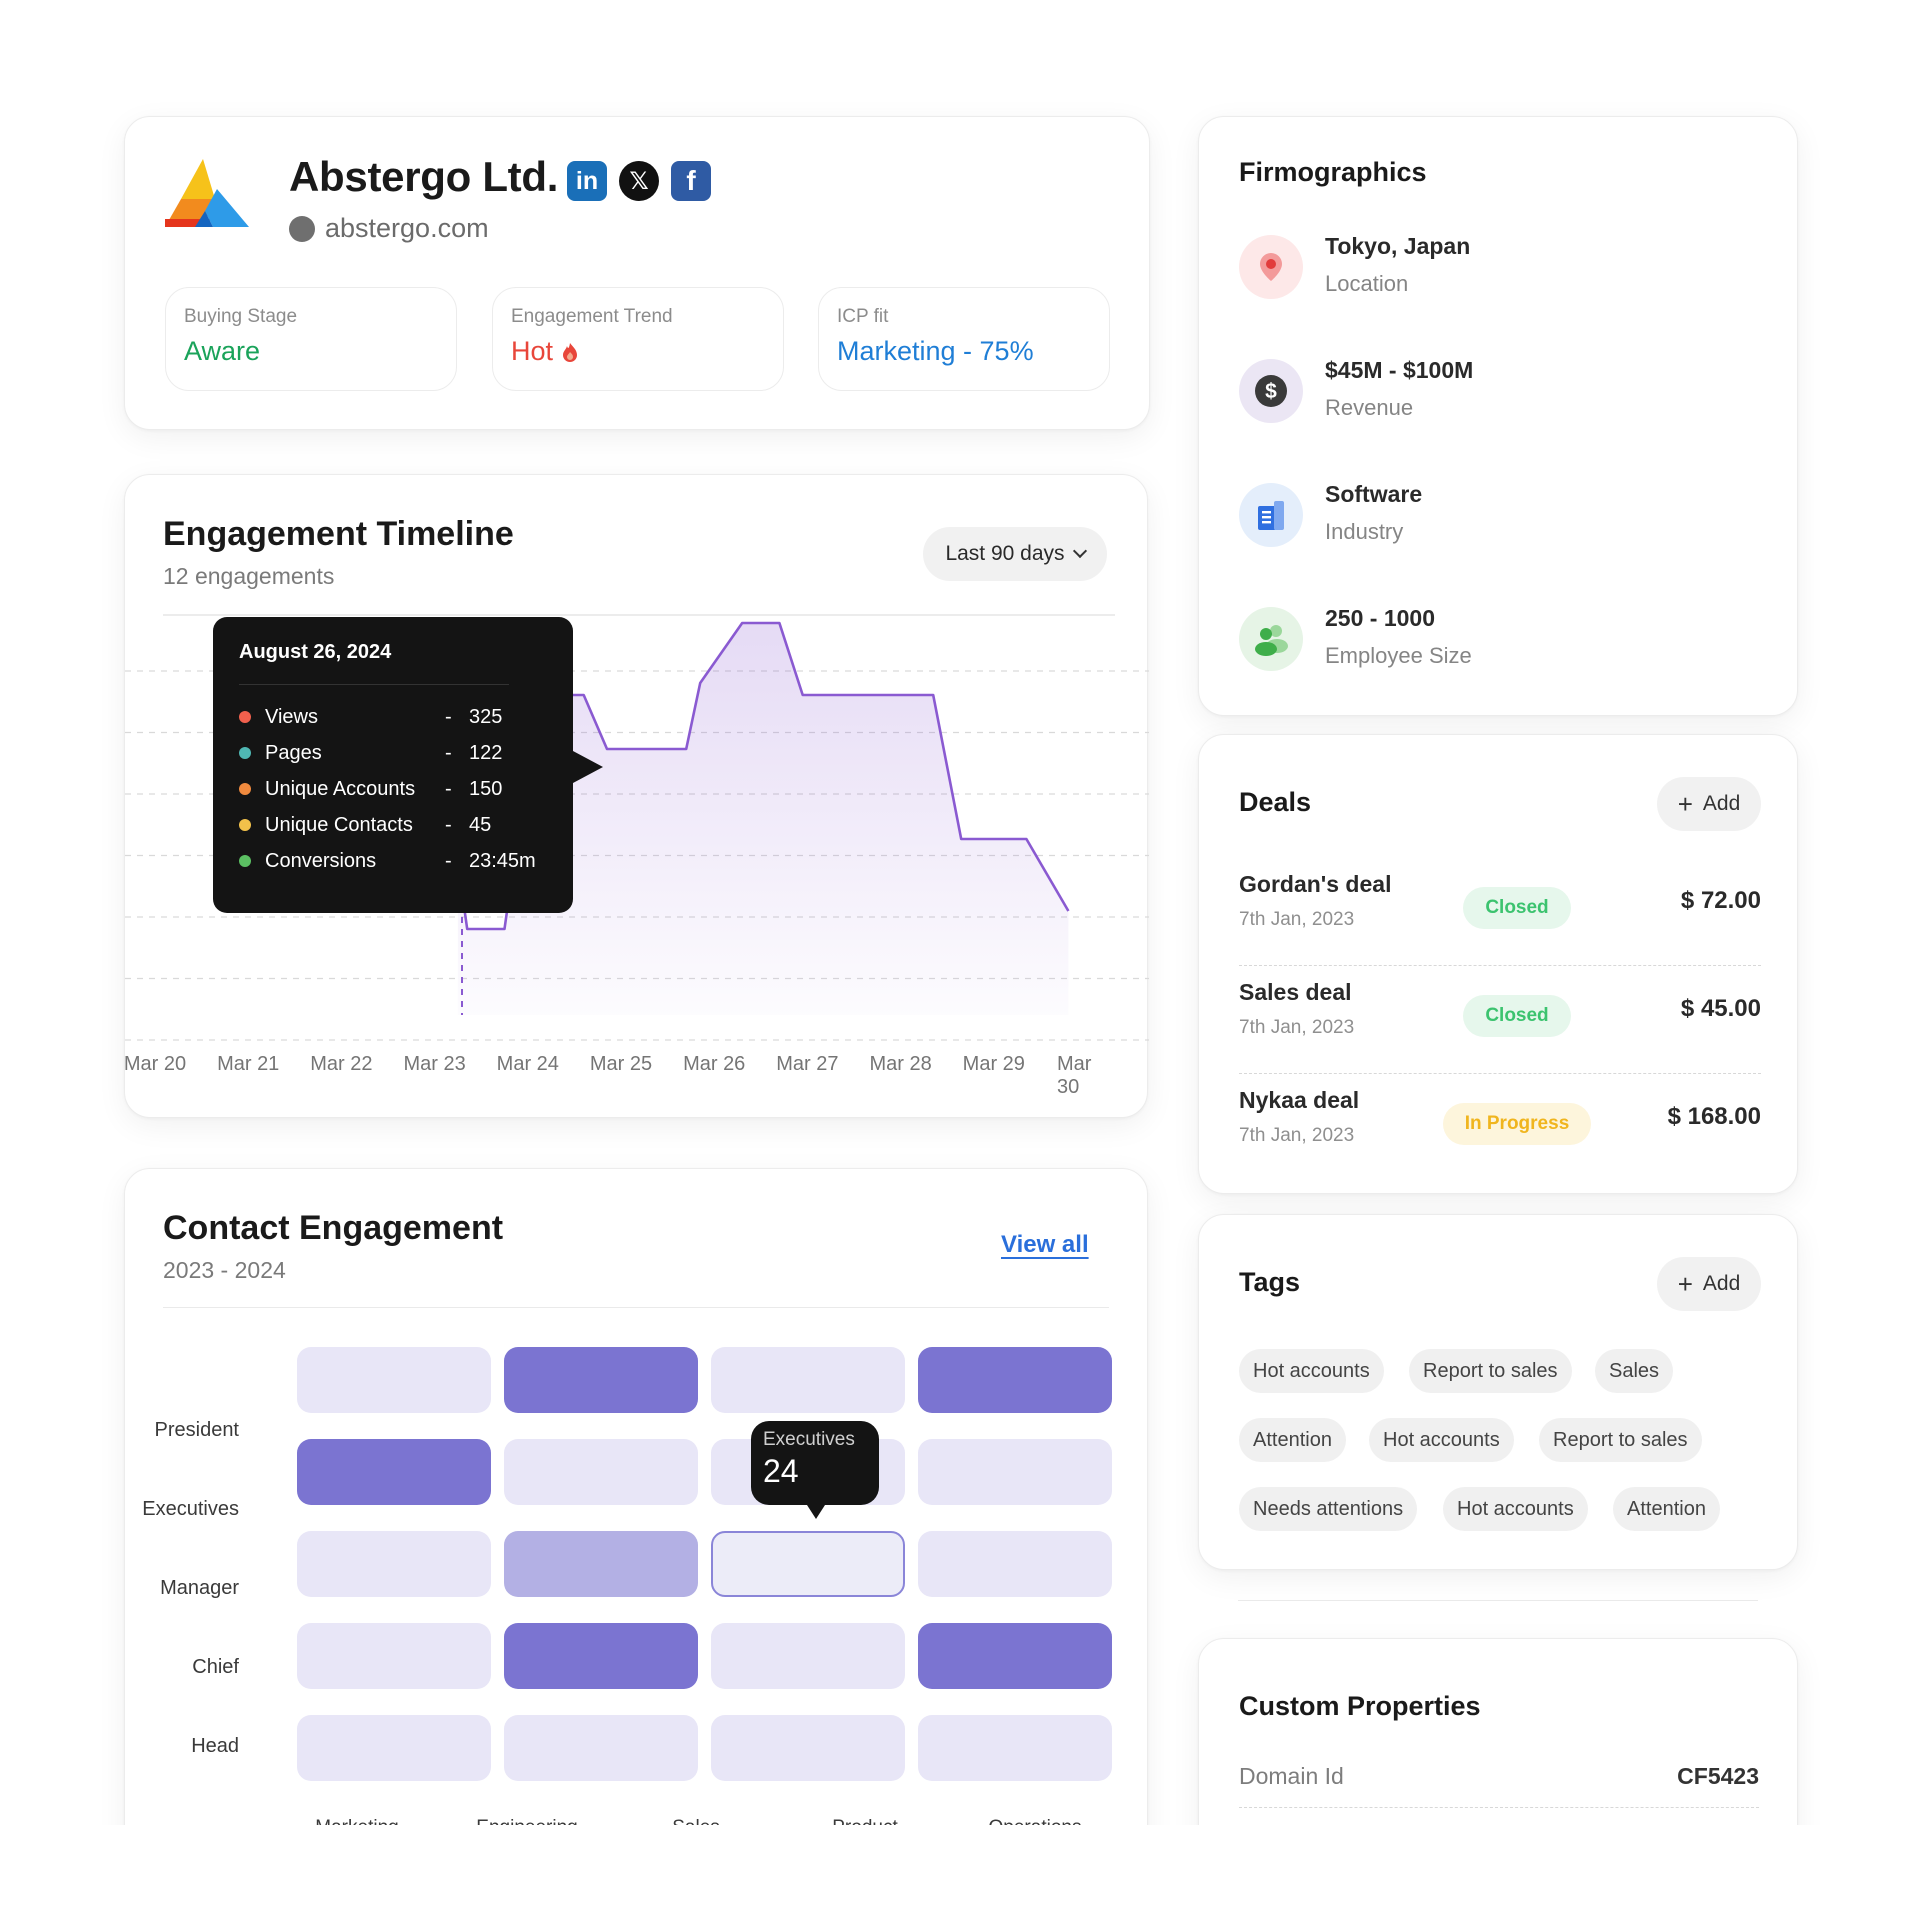 Image resolution: width=1920 pixels, height=1912 pixels. Describe the element at coordinates (935, 351) in the screenshot. I see `stat-value: Marketing - 75%` at that location.